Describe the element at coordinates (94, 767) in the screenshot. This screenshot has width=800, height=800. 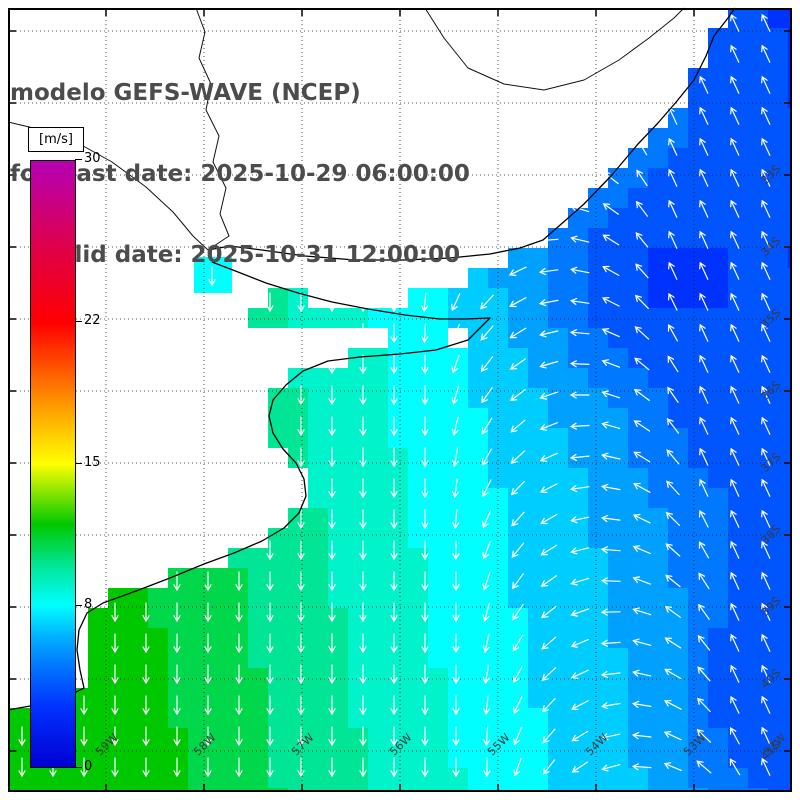
I see `colorbar-tick-0: 0` at that location.